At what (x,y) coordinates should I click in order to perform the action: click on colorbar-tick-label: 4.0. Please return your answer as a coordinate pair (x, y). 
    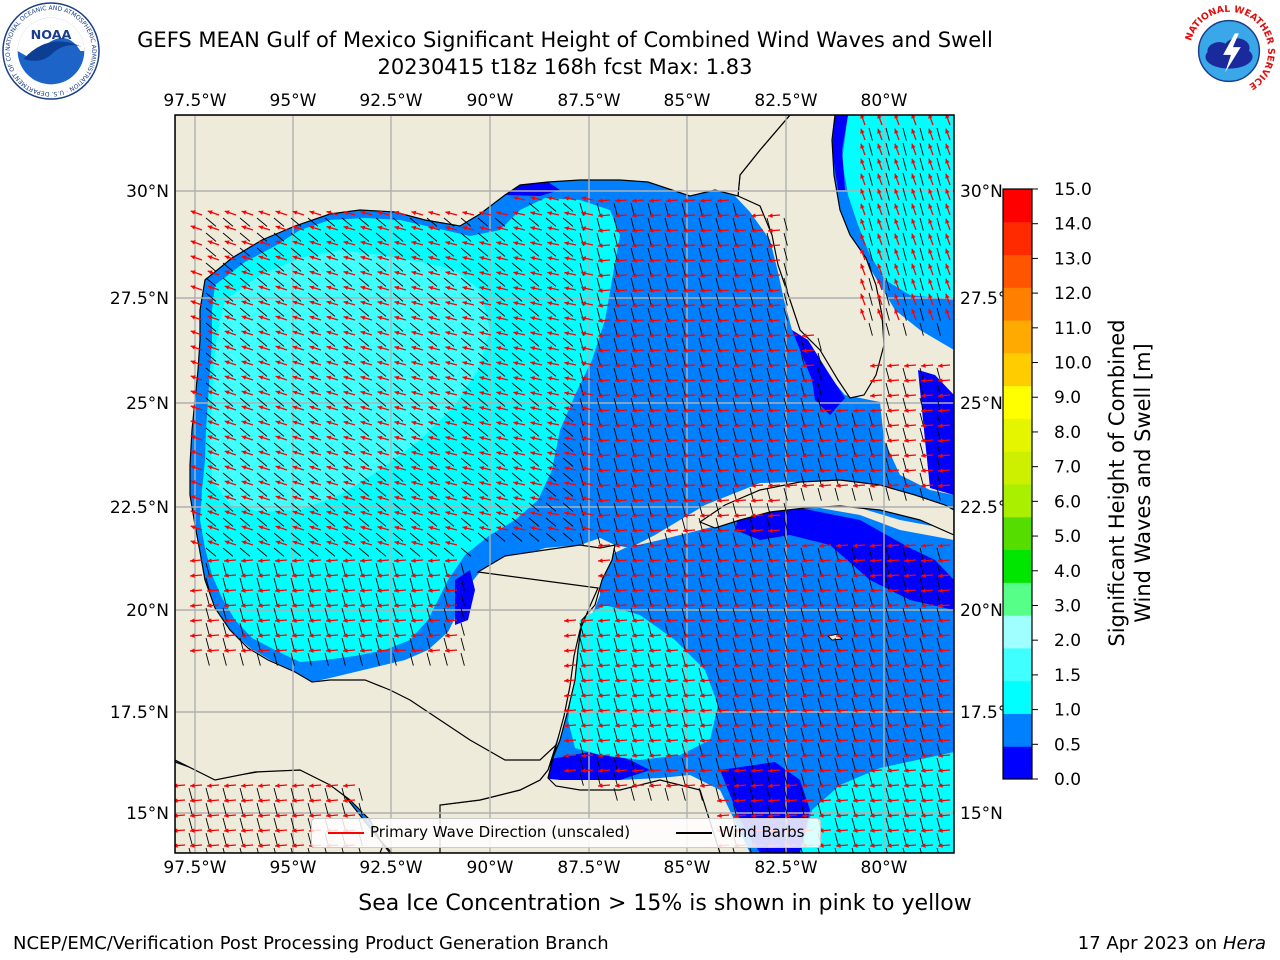
    Looking at the image, I should click on (1067, 572).